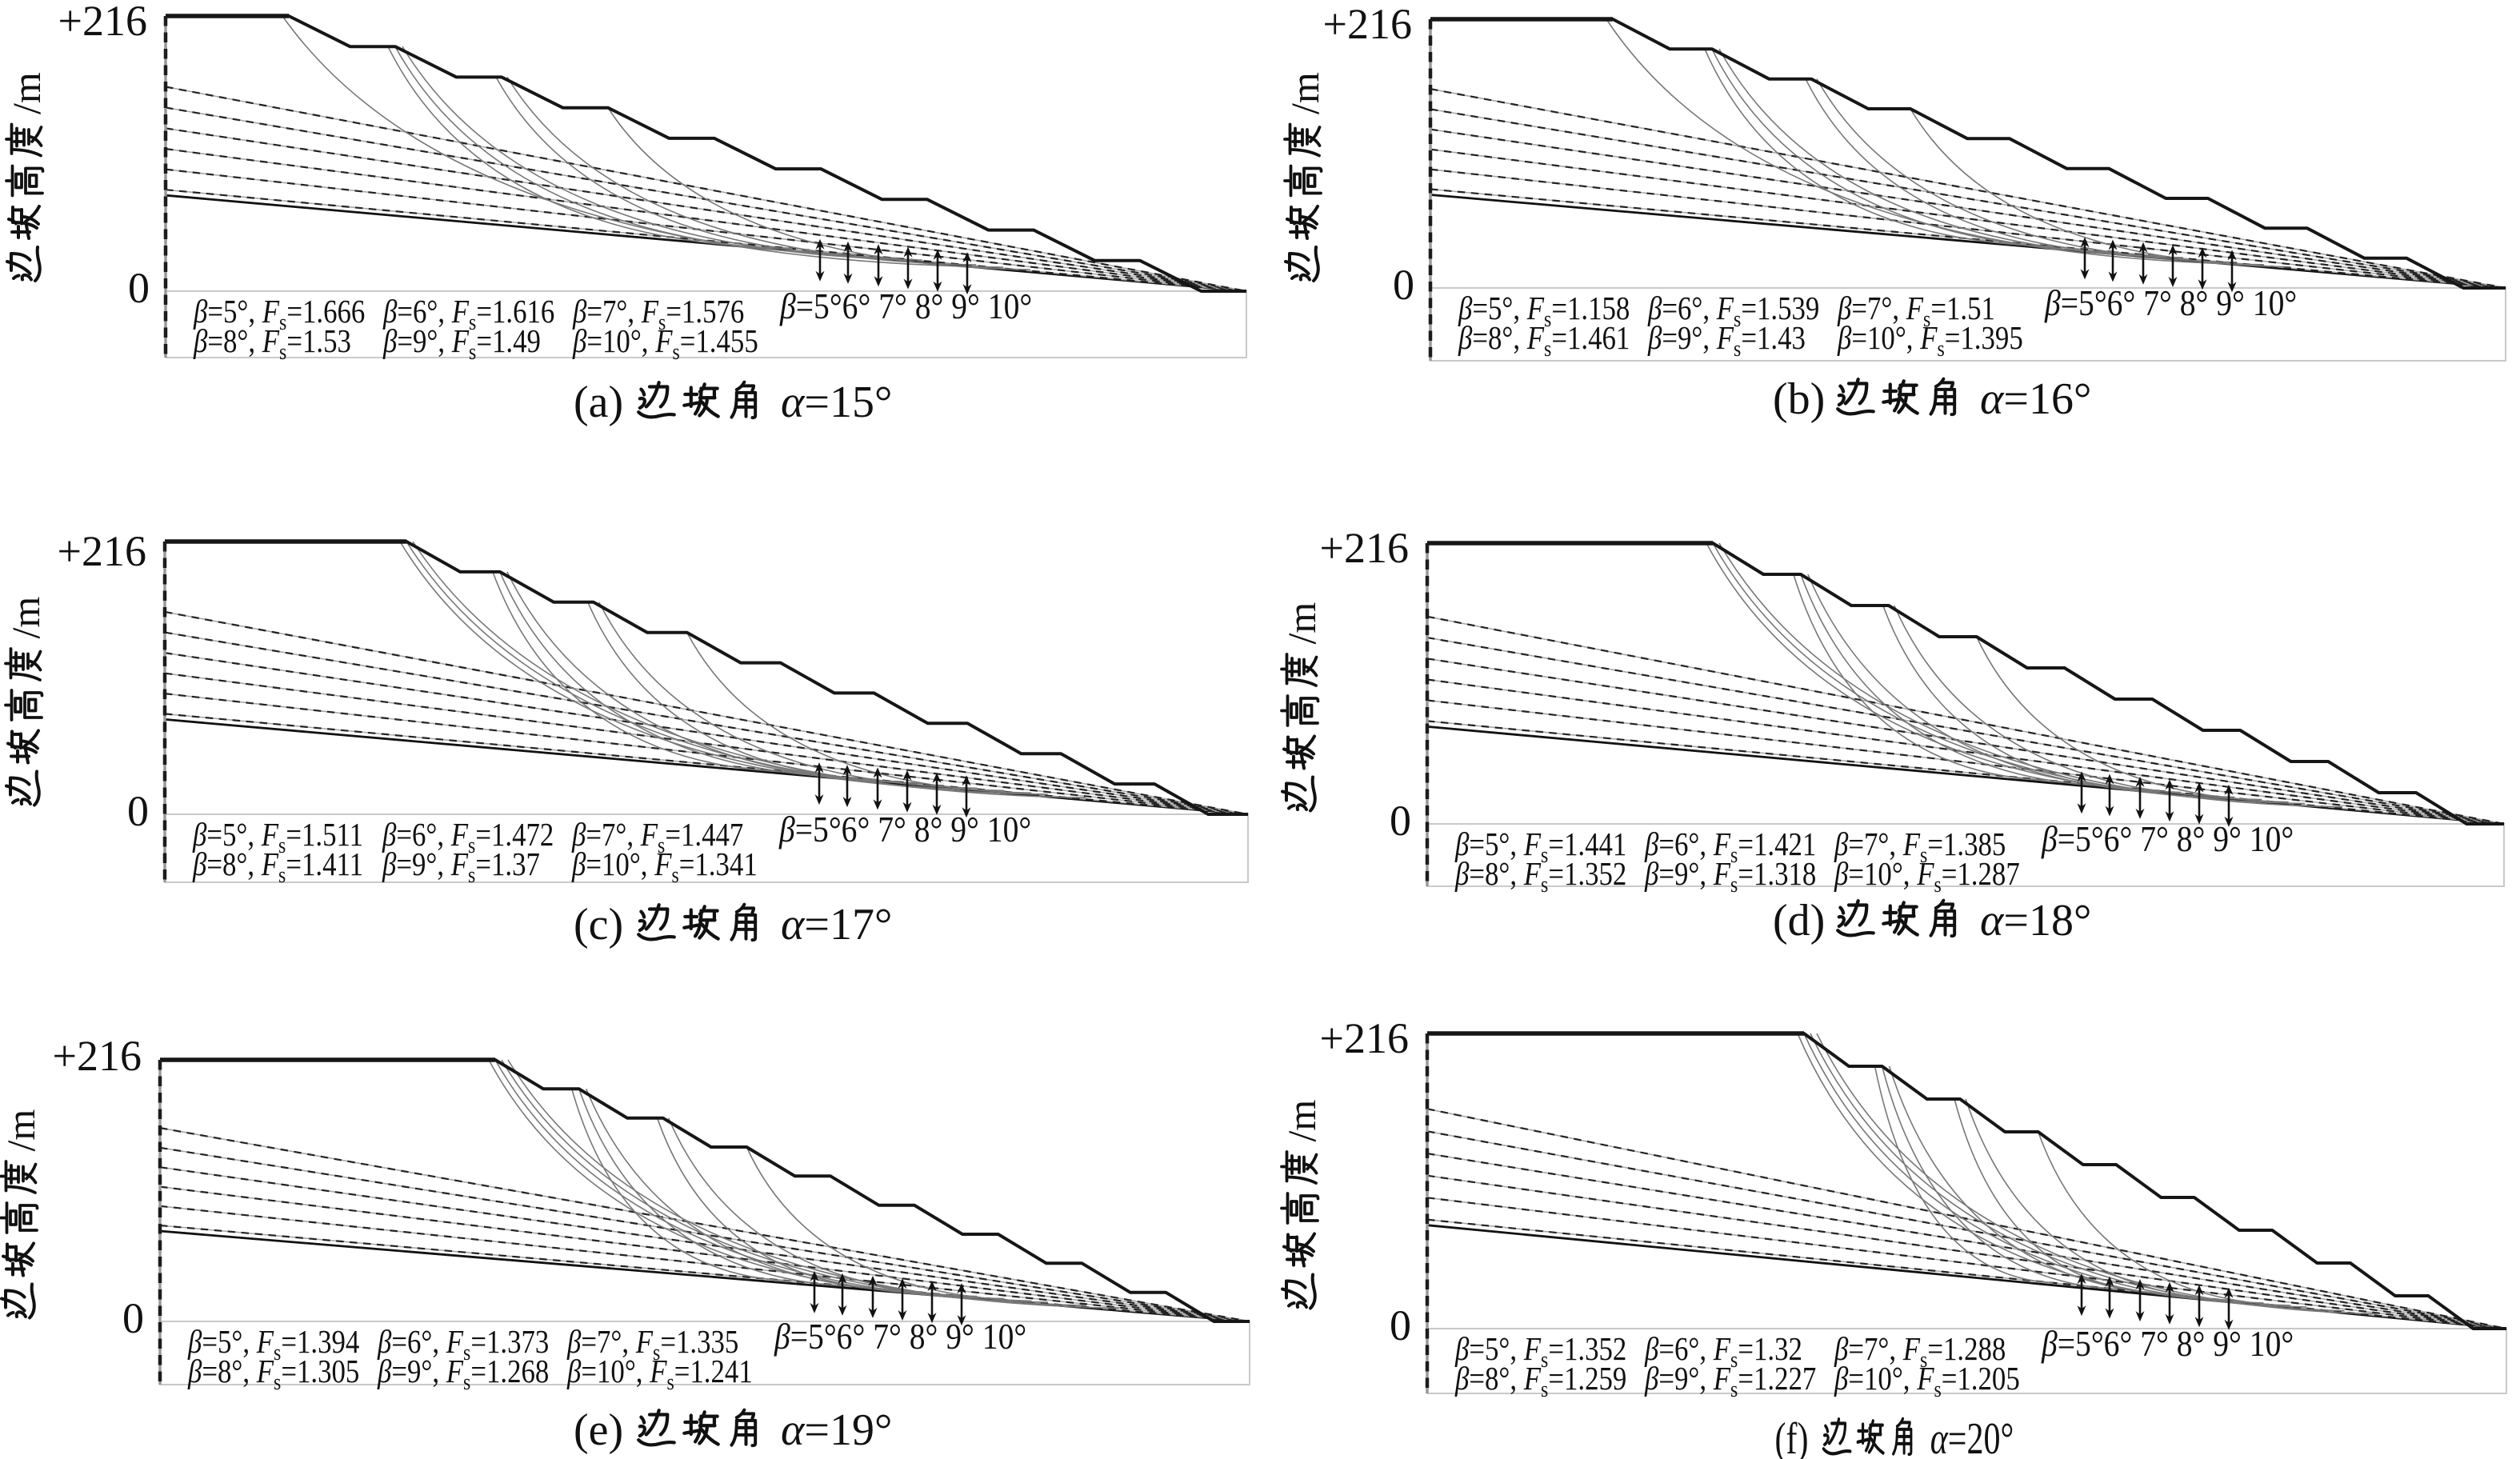 The height and width of the screenshot is (1459, 2520). What do you see at coordinates (1920, 1351) in the screenshot?
I see `svg-text: β=7°, Fs=1.288` at bounding box center [1920, 1351].